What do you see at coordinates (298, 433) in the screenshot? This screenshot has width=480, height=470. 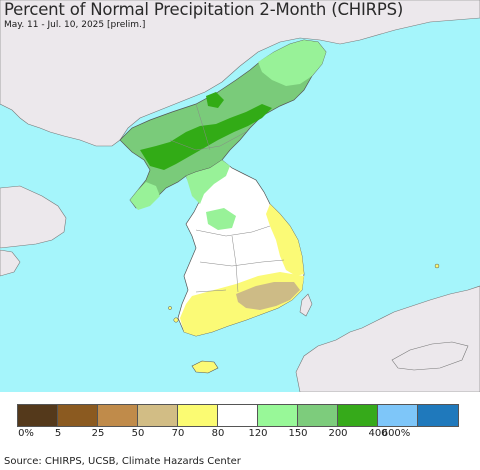 I see `legend-tick-label: 150` at bounding box center [298, 433].